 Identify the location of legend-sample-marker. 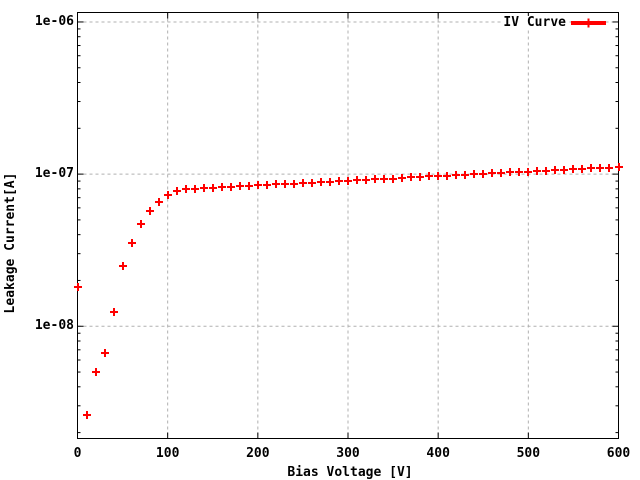
(588, 23).